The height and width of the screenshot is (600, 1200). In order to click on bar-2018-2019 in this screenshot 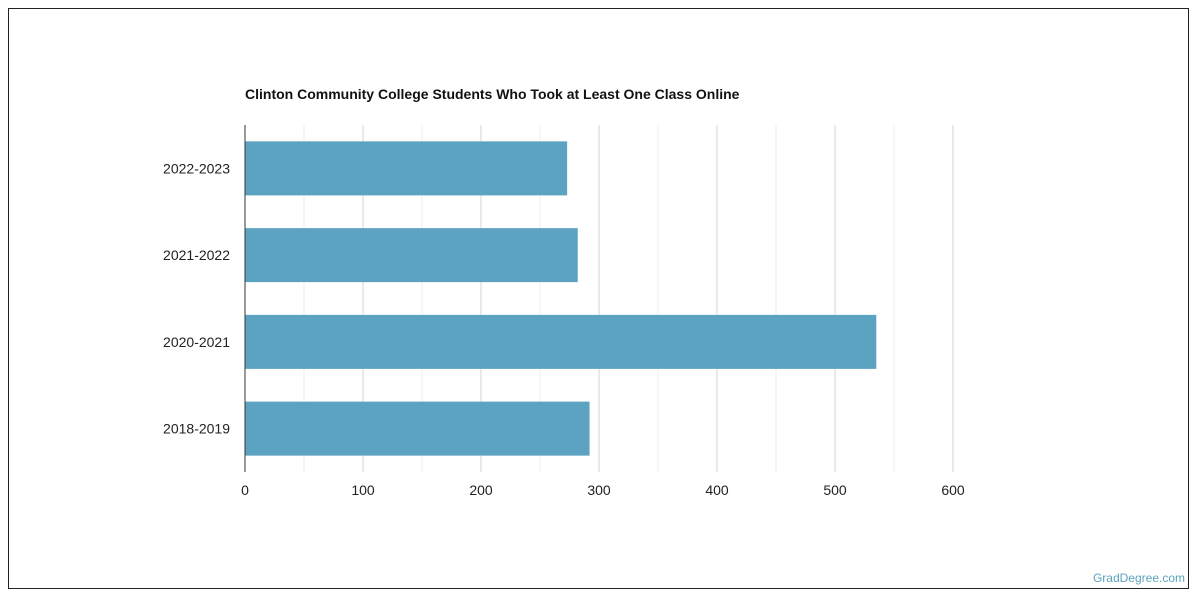, I will do `click(417, 428)`.